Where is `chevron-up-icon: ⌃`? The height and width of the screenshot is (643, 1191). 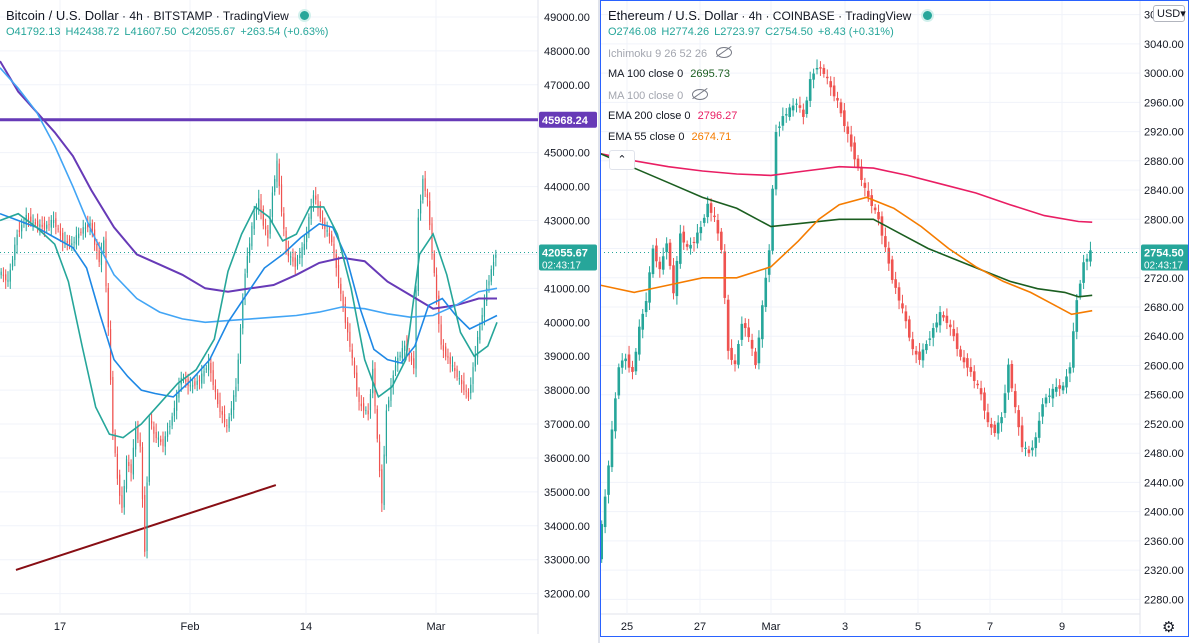 chevron-up-icon: ⌃ is located at coordinates (622, 160).